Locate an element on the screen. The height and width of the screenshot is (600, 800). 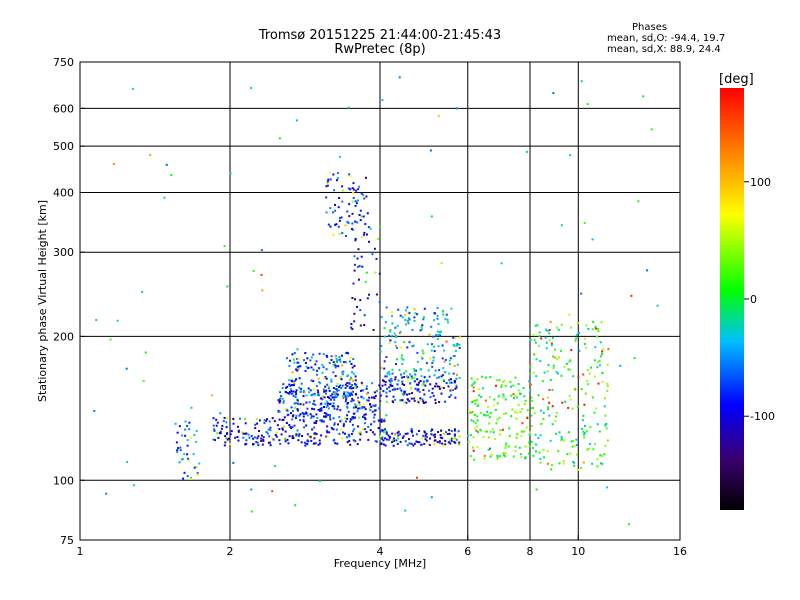
colorbar-label: [deg] is located at coordinates (736, 79).